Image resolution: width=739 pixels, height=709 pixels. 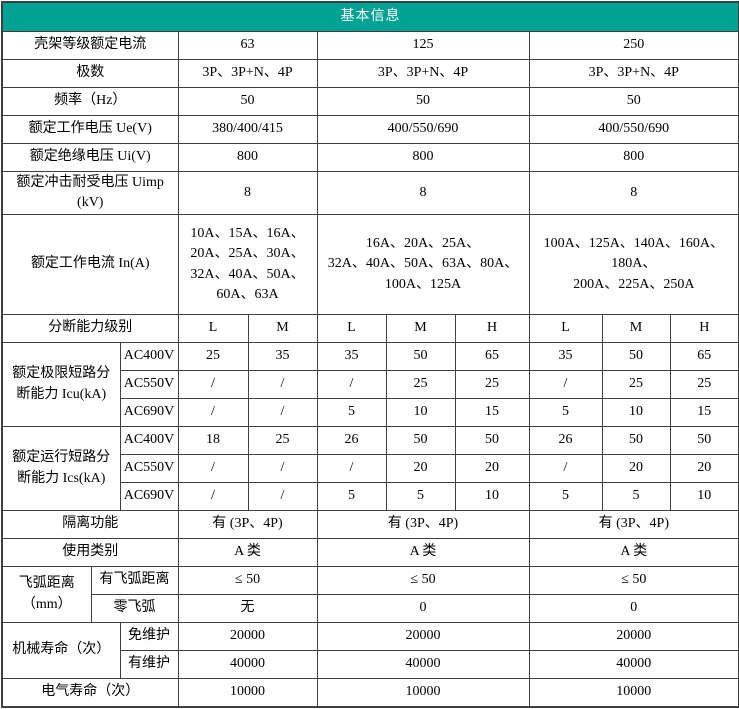 I want to click on row-label: 极数, so click(x=90, y=73).